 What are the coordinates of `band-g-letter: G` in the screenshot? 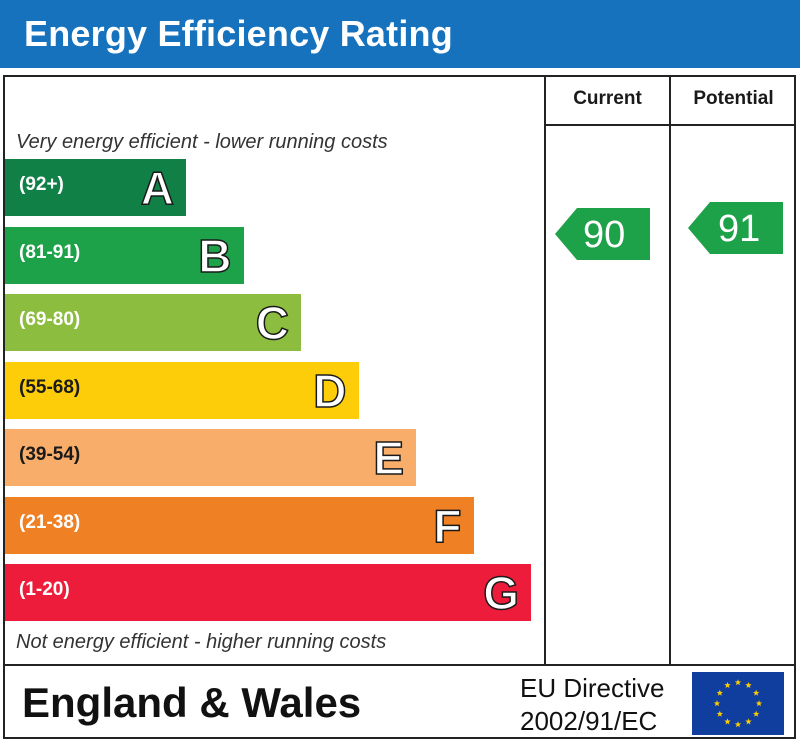 It's located at (500, 593).